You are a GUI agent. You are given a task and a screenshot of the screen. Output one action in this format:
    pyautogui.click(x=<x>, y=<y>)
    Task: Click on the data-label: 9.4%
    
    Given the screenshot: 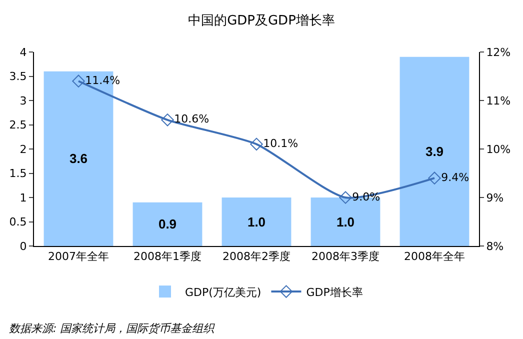 What is the action you would take?
    pyautogui.click(x=455, y=177)
    